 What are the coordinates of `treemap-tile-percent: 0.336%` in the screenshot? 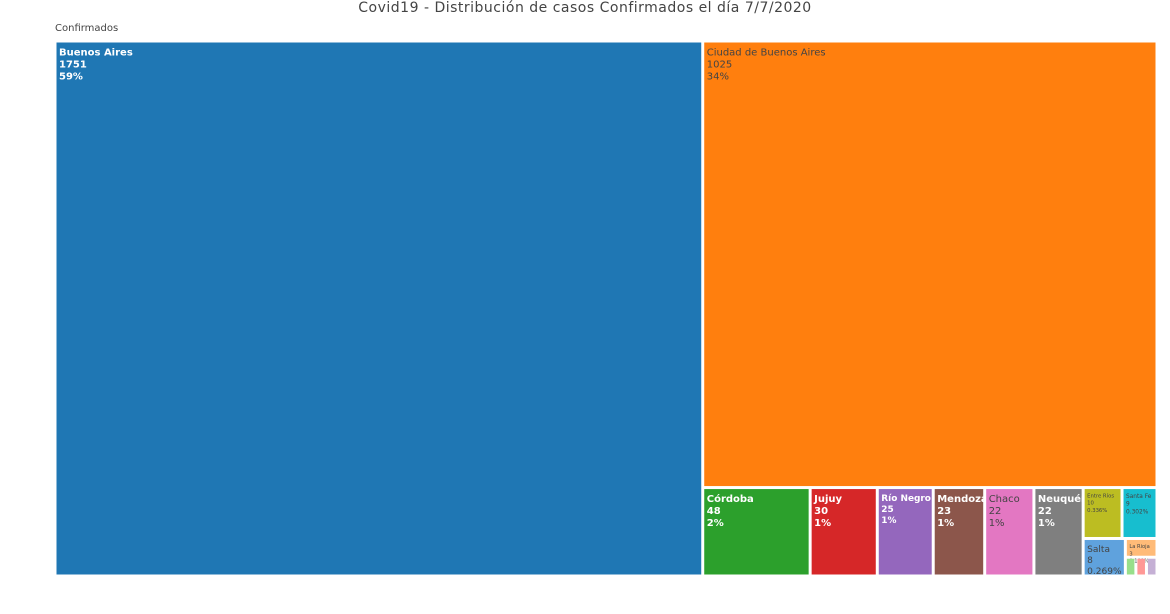 It's located at (1097, 511).